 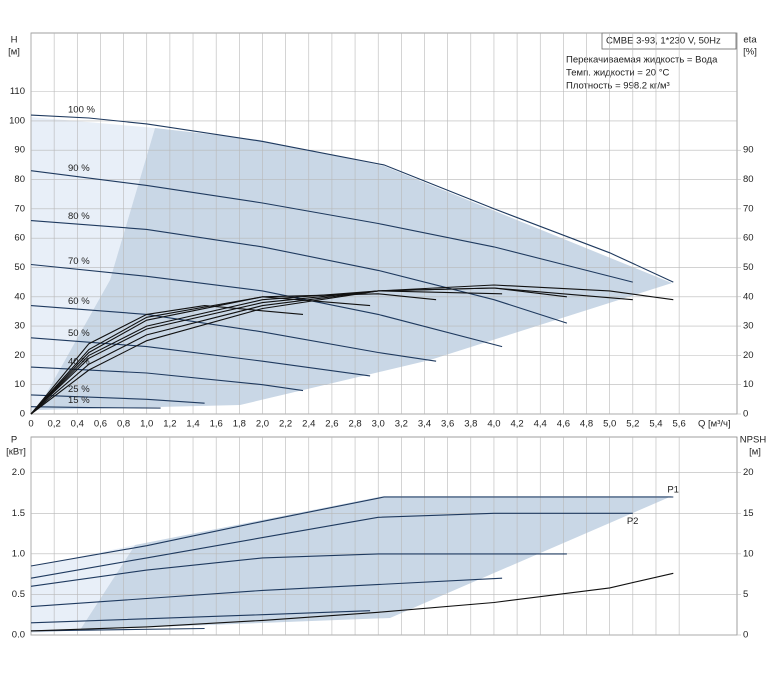 What do you see at coordinates (19, 296) in the screenshot?
I see `y-tick-label: 40` at bounding box center [19, 296].